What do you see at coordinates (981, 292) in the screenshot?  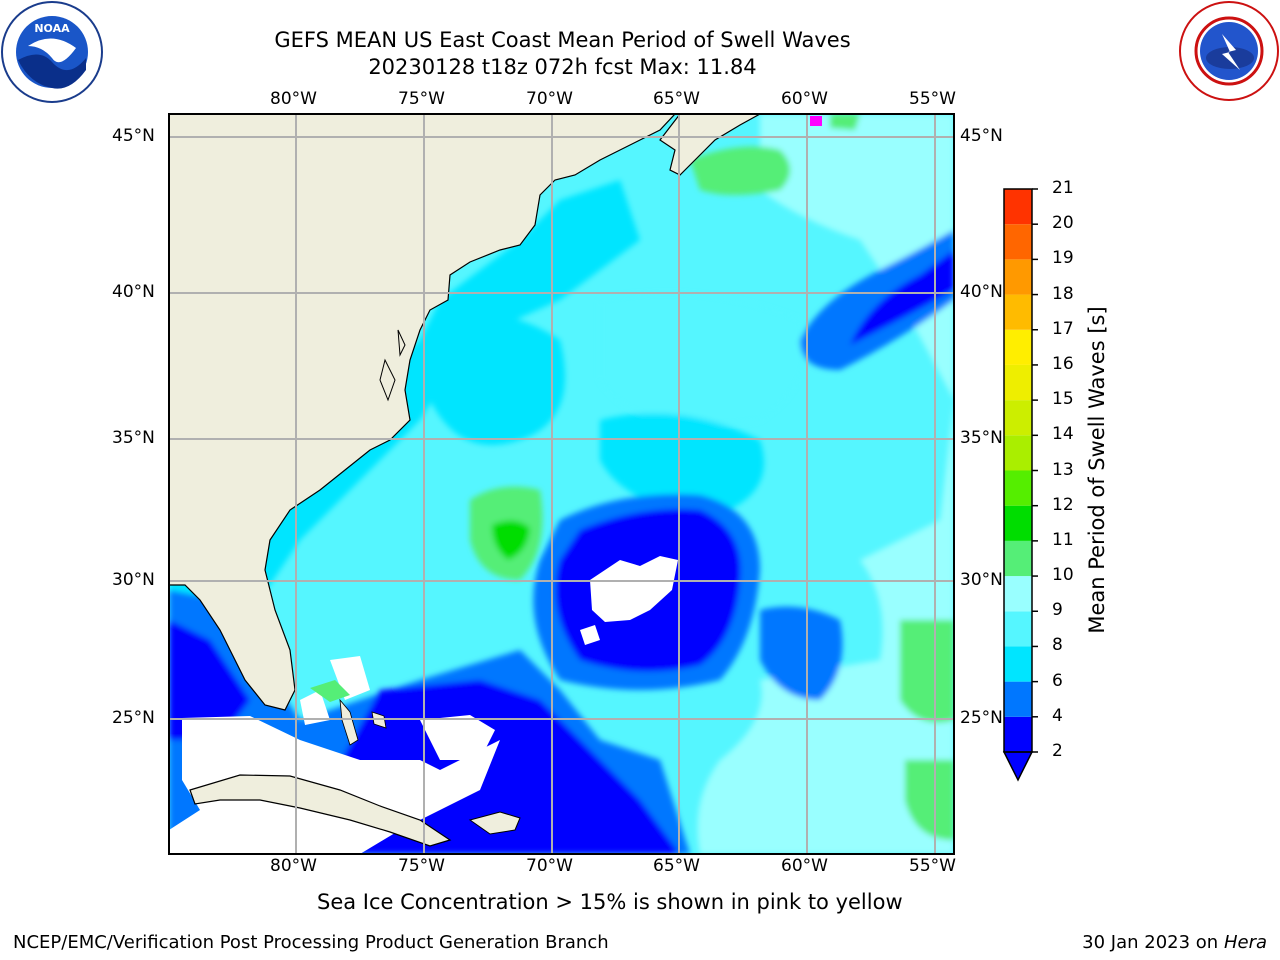 I see `lat-tick-right-40n: 40°N` at bounding box center [981, 292].